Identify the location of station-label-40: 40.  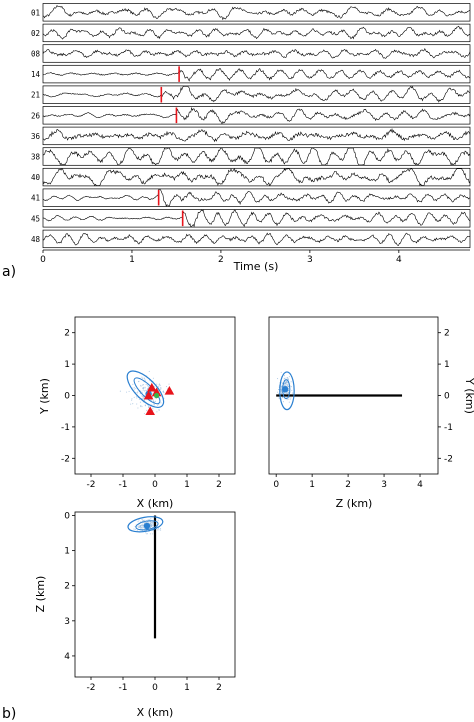
(36, 177).